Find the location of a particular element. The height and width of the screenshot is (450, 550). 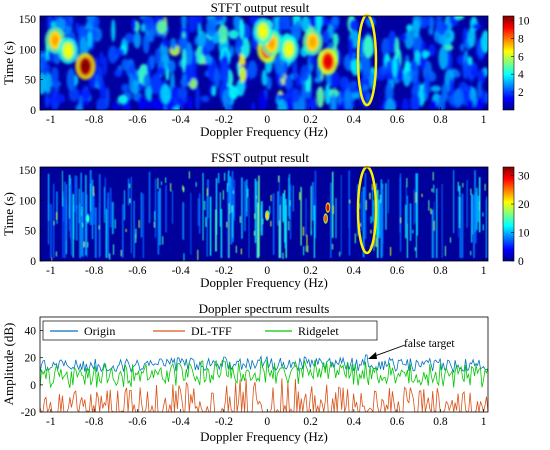

spectrum-title: Doppler spectrum results is located at coordinates (264, 308).